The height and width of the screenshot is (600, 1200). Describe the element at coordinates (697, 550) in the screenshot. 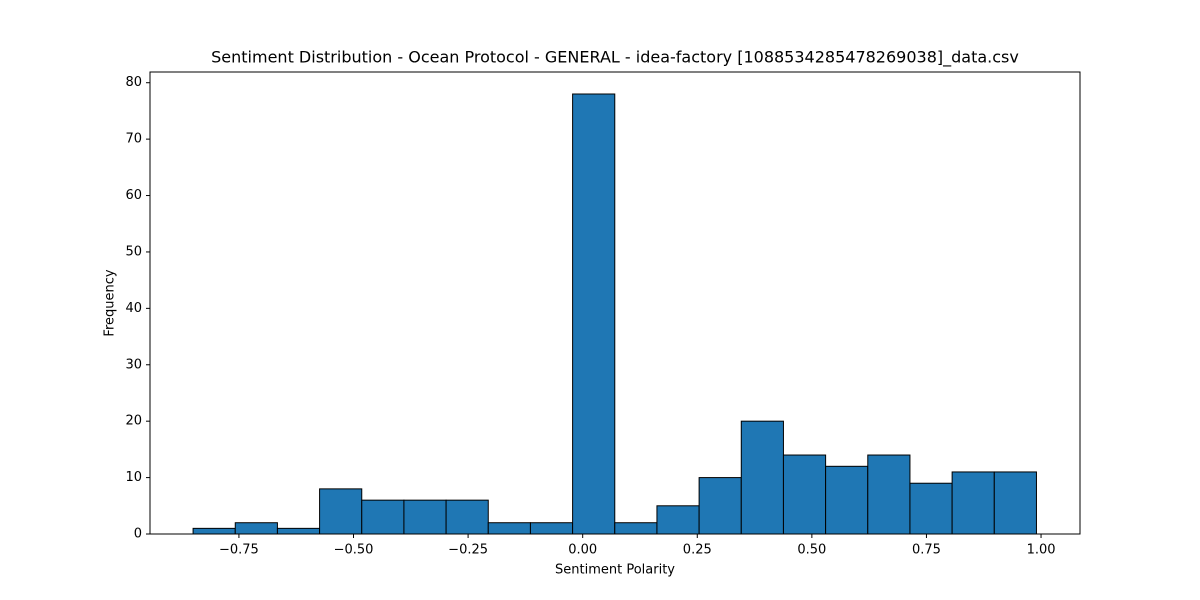

I see `x-tick-label: 0.25` at that location.